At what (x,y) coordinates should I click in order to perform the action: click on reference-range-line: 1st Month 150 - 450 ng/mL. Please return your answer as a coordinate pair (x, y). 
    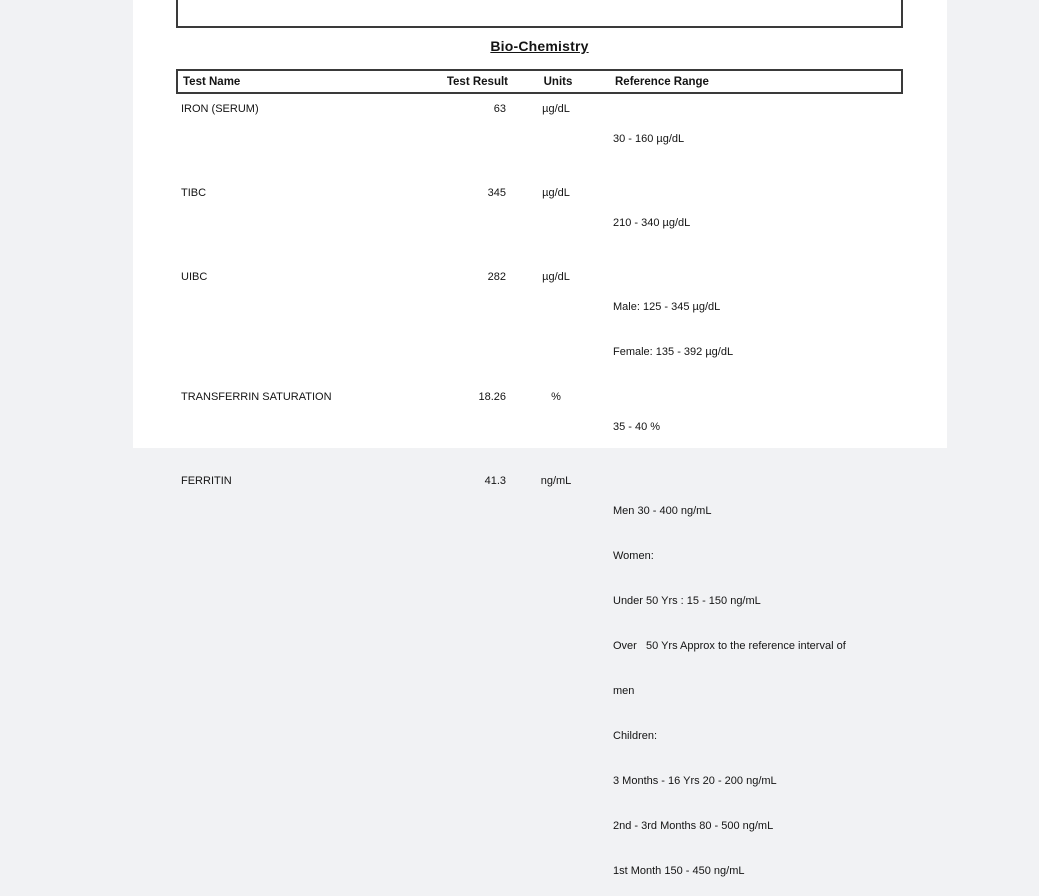
    Looking at the image, I should click on (679, 871).